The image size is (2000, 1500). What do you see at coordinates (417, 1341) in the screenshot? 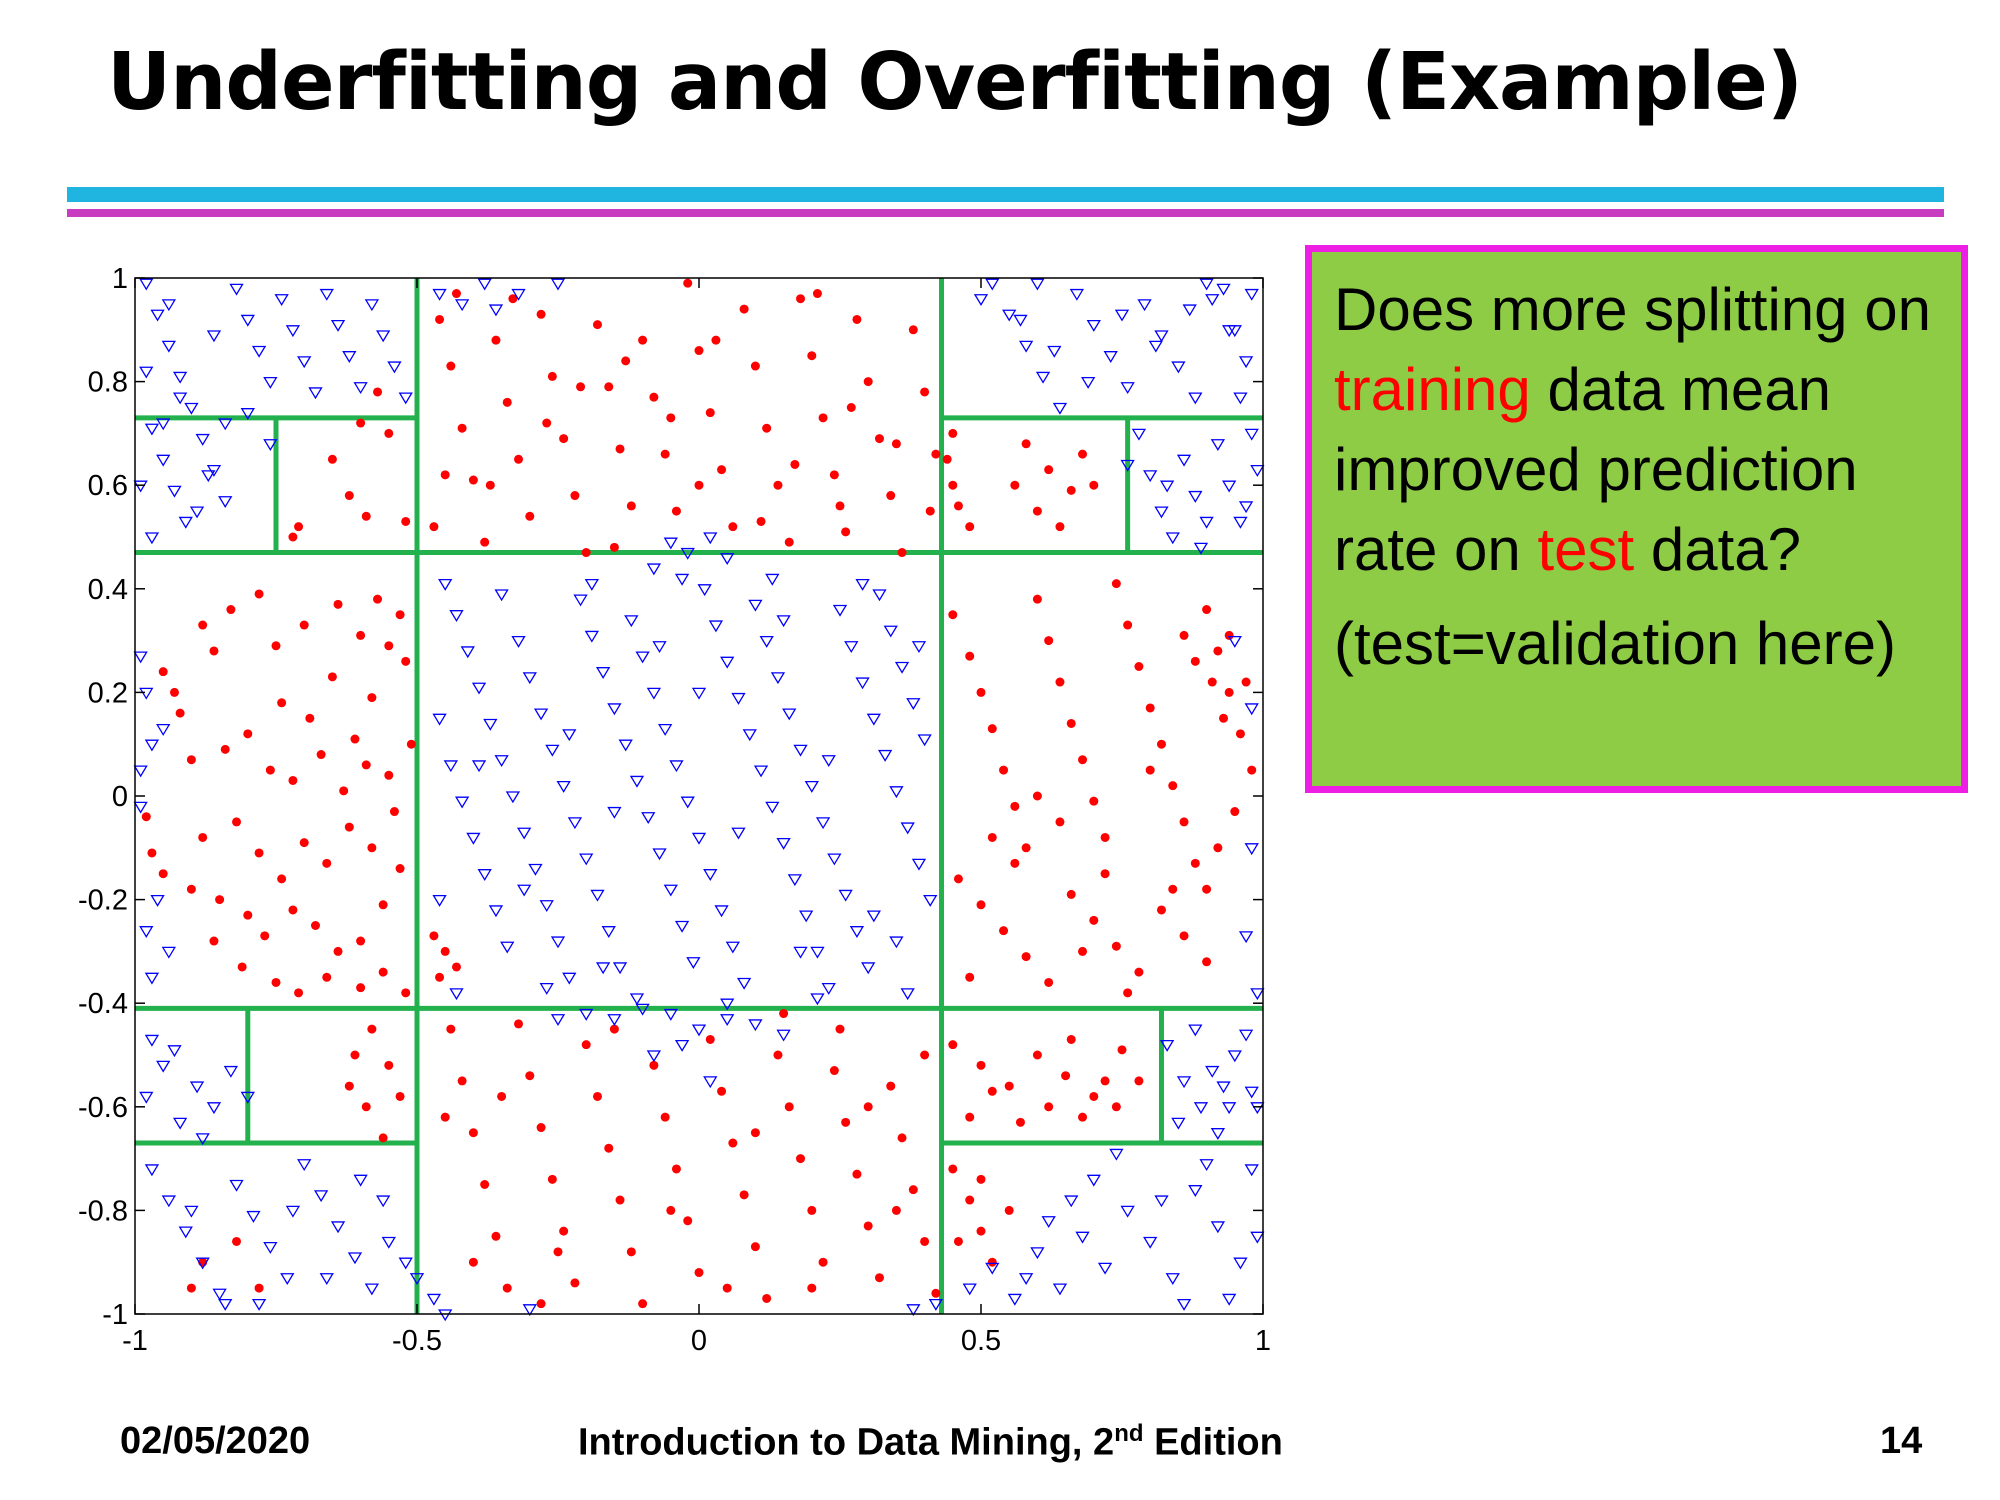
I see `x-tick-label: -0.5` at bounding box center [417, 1341].